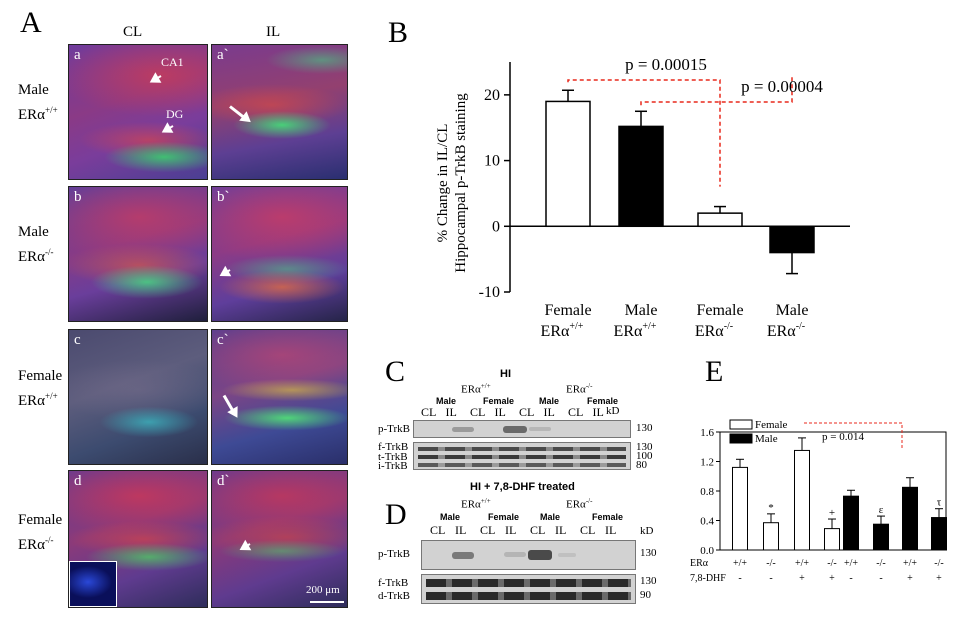 This screenshot has width=960, height=620. I want to click on category-label: Male, so click(641, 310).